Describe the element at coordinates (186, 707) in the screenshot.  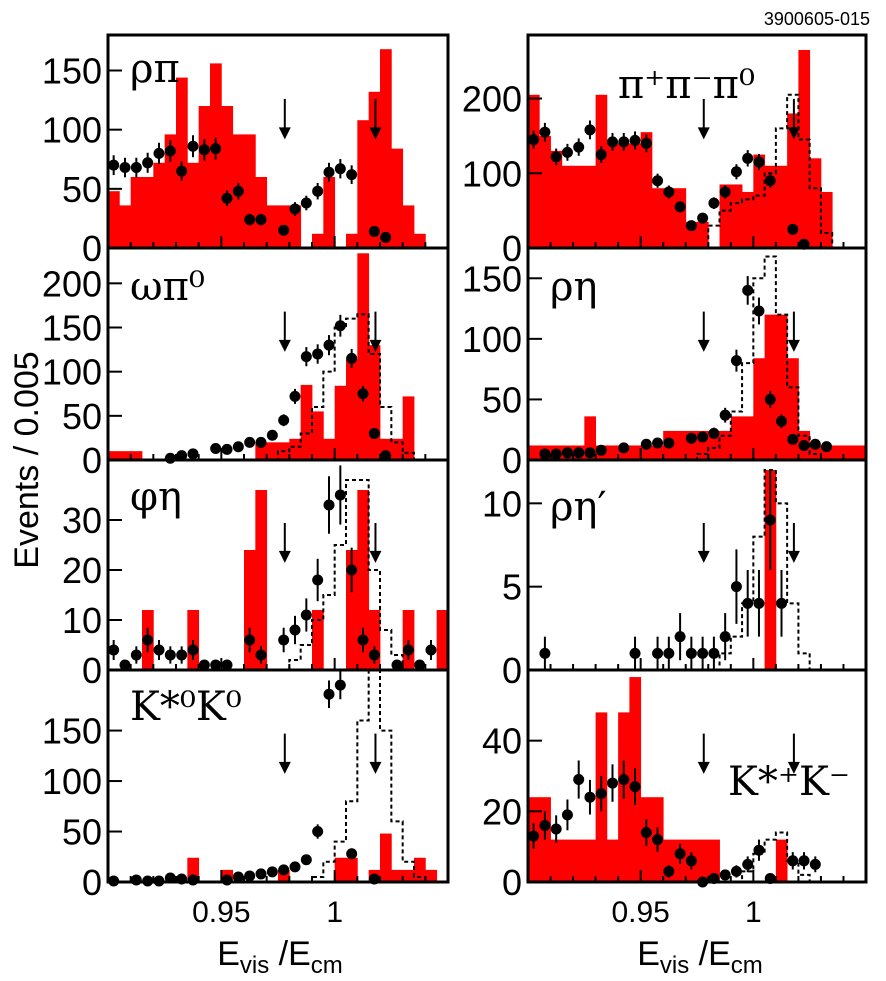
I see `kstar0-k0-panel-label: K*⁰K⁰` at that location.